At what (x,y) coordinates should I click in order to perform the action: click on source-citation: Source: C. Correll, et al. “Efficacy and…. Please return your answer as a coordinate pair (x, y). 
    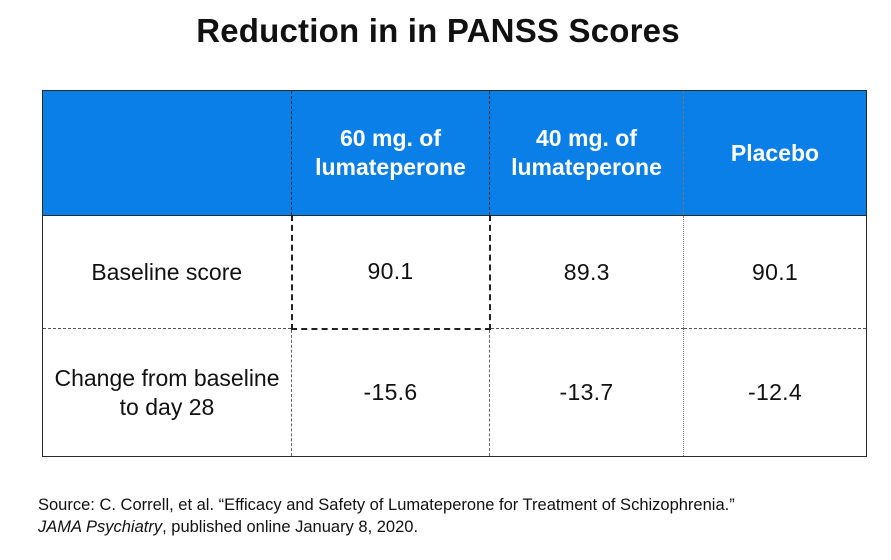
    Looking at the image, I should click on (386, 516).